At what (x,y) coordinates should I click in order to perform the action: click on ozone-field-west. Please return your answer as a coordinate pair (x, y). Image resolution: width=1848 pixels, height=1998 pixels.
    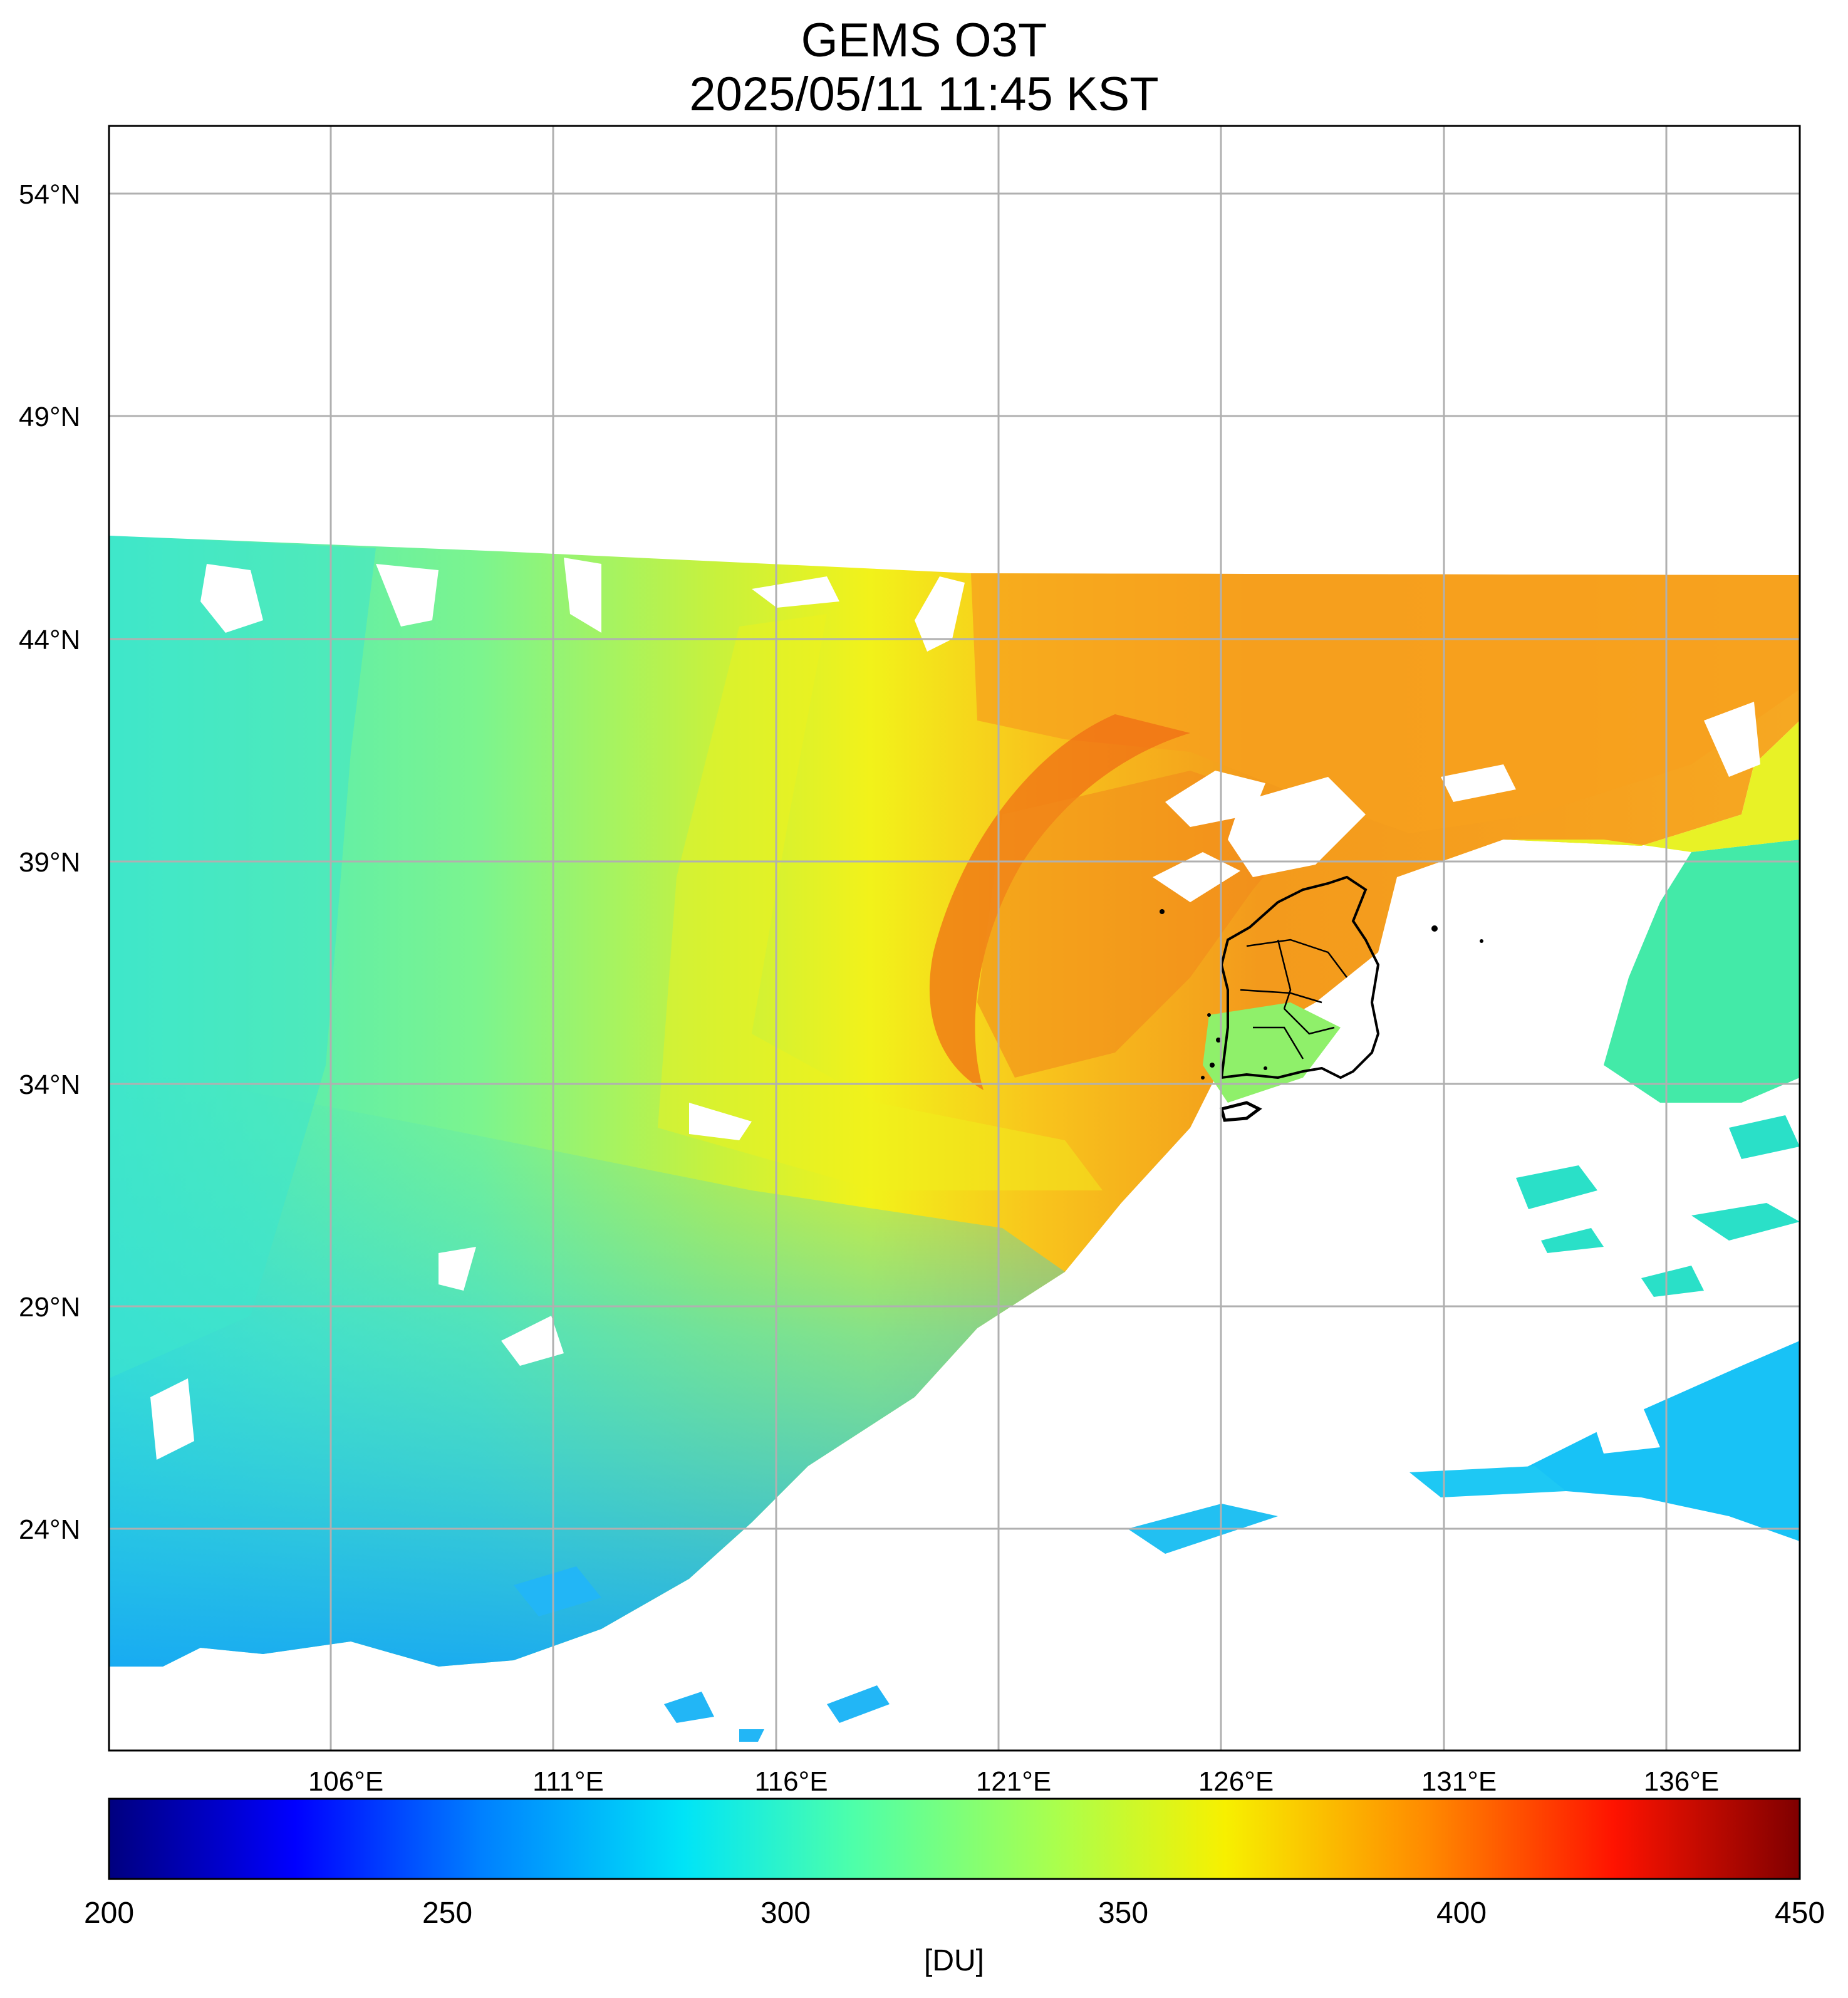
    Looking at the image, I should click on (242, 957).